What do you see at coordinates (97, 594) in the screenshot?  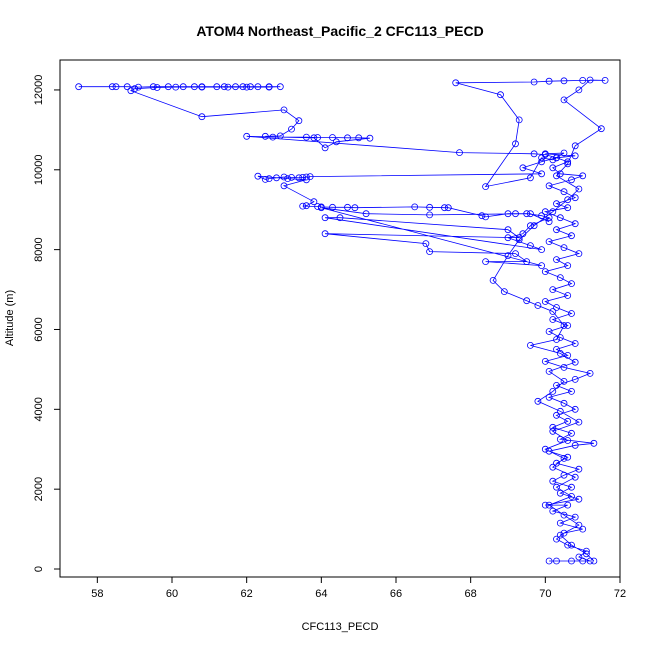 I see `x-tick-label: 58` at bounding box center [97, 594].